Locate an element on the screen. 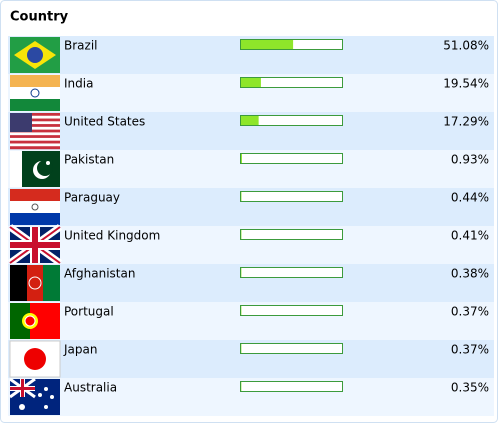 Image resolution: width=498 pixels, height=423 pixels. percentage: 19.54% is located at coordinates (466, 84).